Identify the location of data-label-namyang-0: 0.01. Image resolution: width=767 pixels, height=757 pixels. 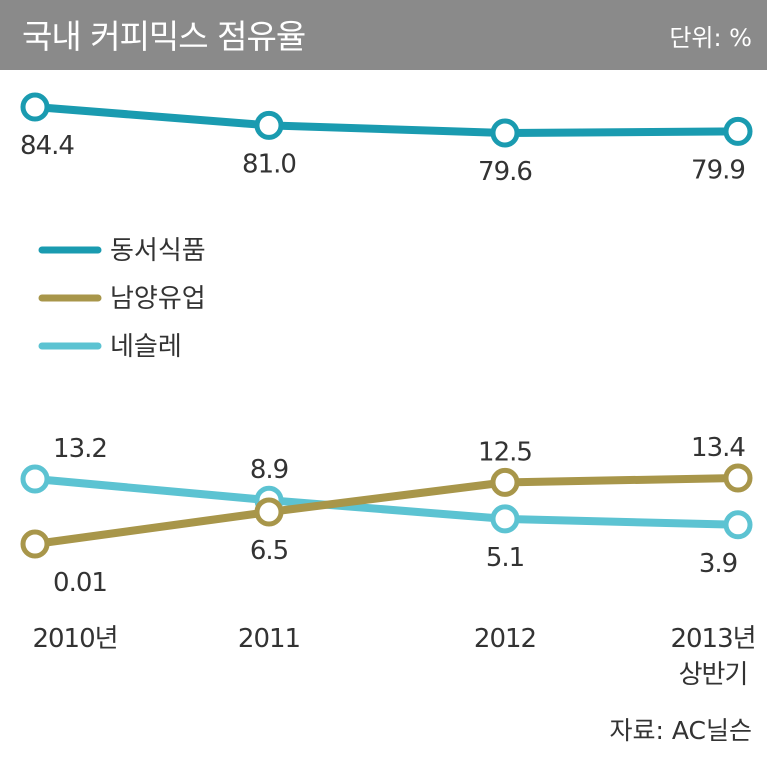
(80, 583).